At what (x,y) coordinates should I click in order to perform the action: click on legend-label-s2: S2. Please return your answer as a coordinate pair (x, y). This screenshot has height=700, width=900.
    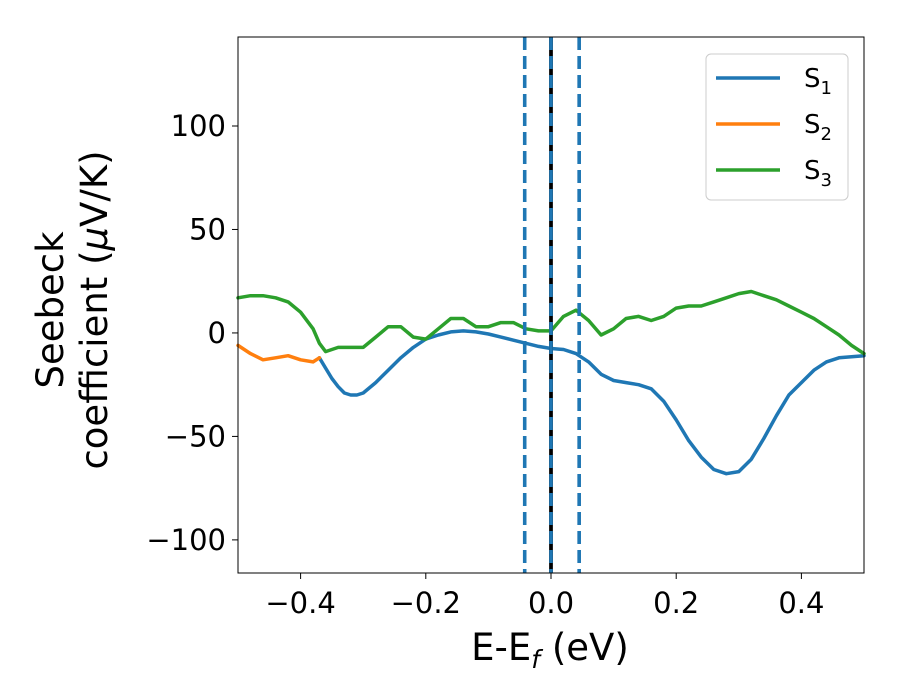
    Looking at the image, I should click on (818, 127).